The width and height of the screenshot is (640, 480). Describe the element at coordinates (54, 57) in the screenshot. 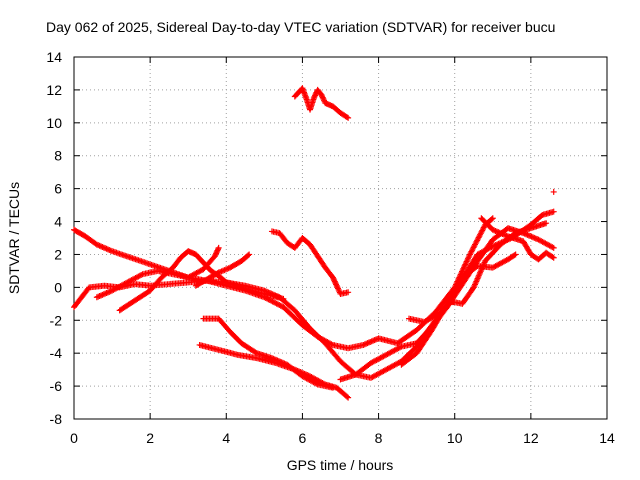

I see `y-tick-label: 14` at that location.